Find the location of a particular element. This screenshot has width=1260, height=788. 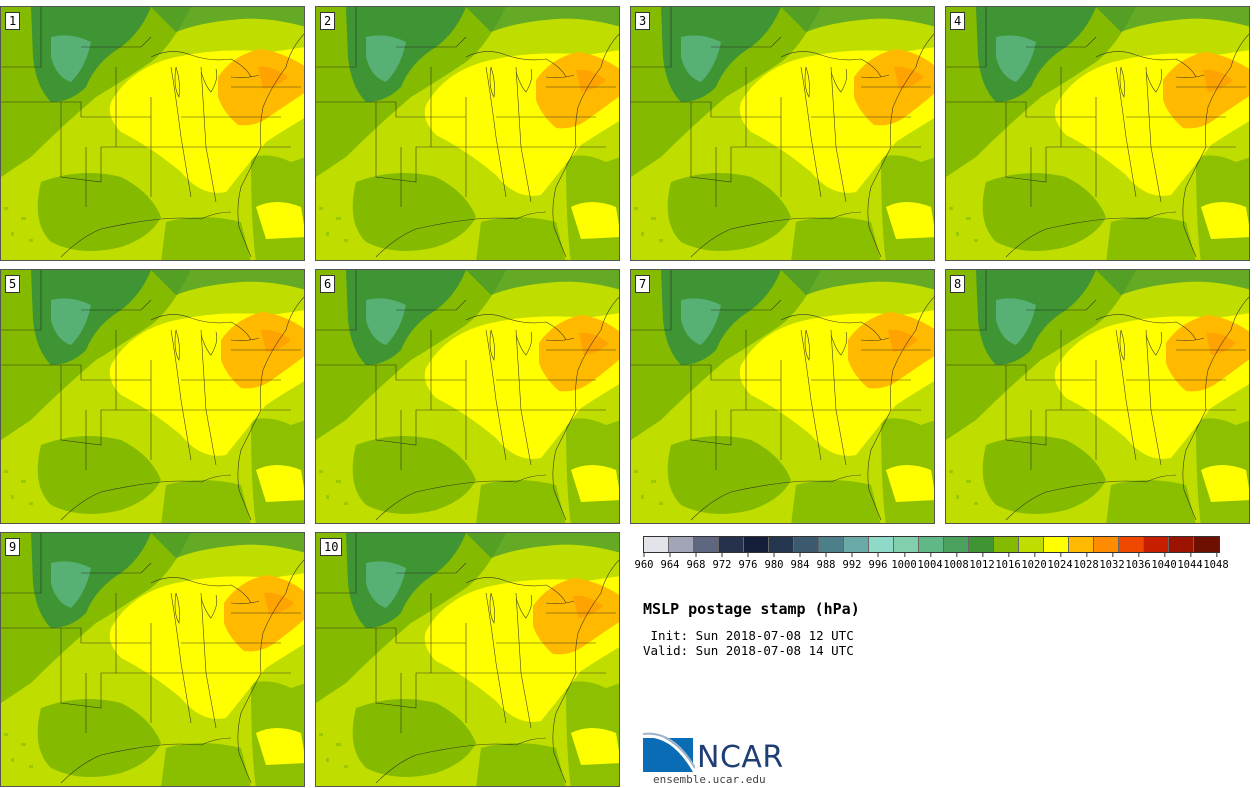

init-time: Init: Sun 2018-07-08 12 UTC is located at coordinates (748, 635).